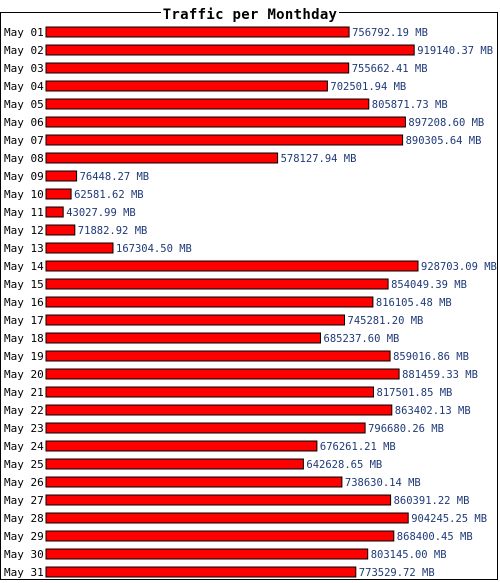  I want to click on day-label: May 13, so click(24, 248).